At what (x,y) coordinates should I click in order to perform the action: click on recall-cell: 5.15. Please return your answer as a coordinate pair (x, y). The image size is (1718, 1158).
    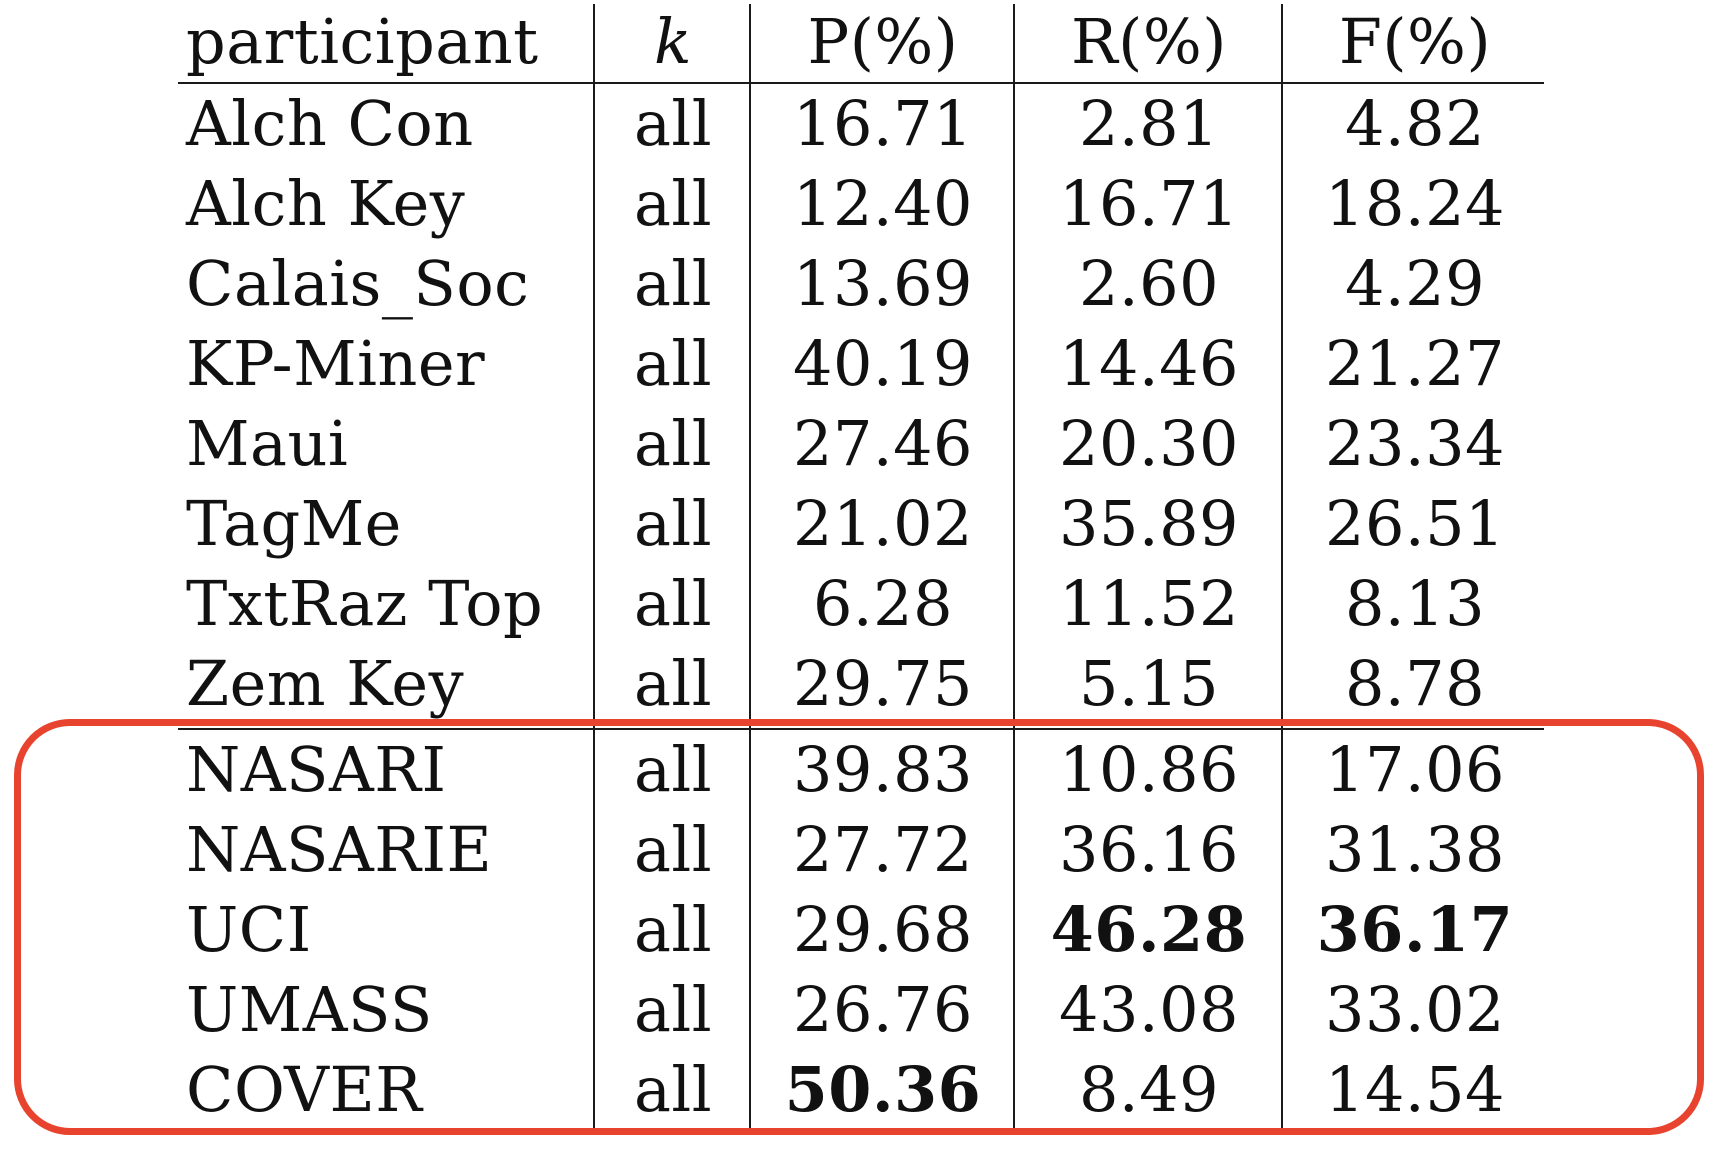
    Looking at the image, I should click on (1149, 683).